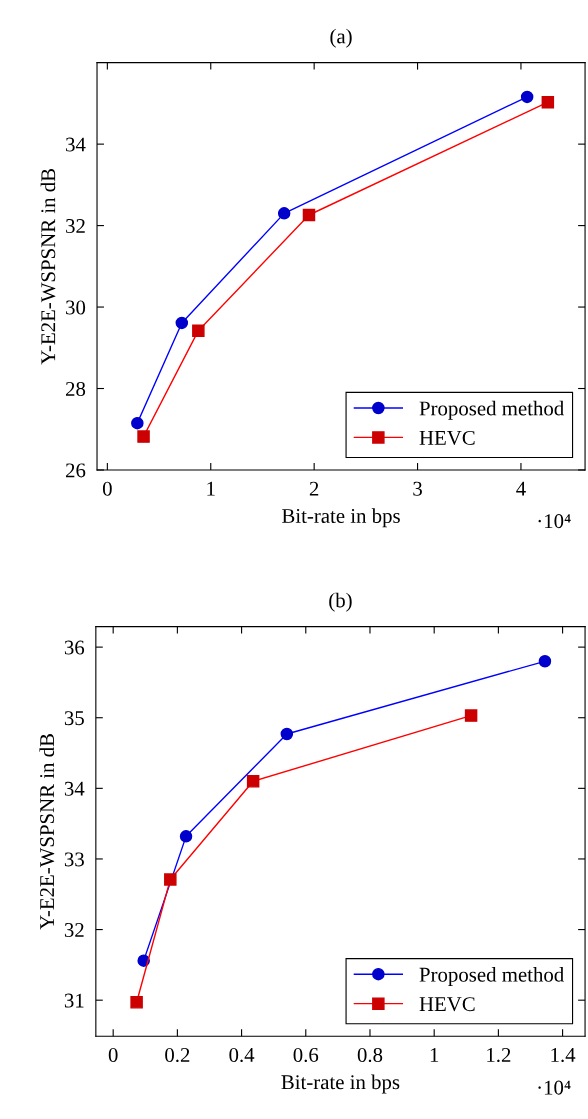 The image size is (588, 1119). I want to click on x-tick-label: 0.8, so click(370, 1055).